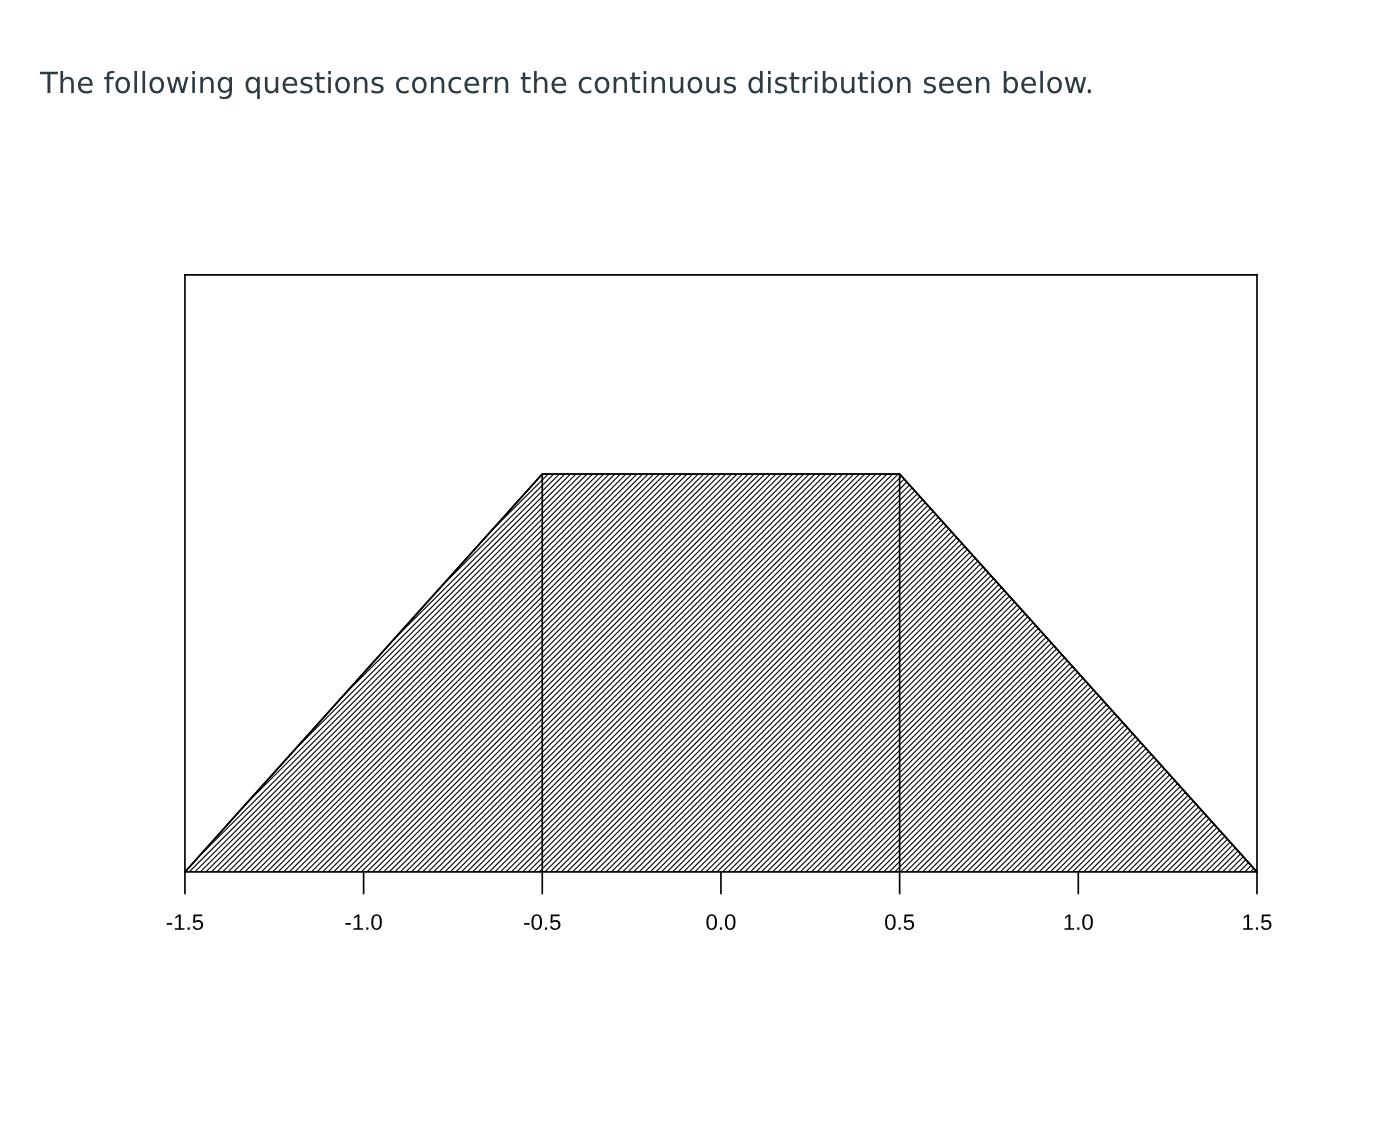 The width and height of the screenshot is (1376, 1148). Describe the element at coordinates (363, 922) in the screenshot. I see `x-tick-label: -1.0` at that location.